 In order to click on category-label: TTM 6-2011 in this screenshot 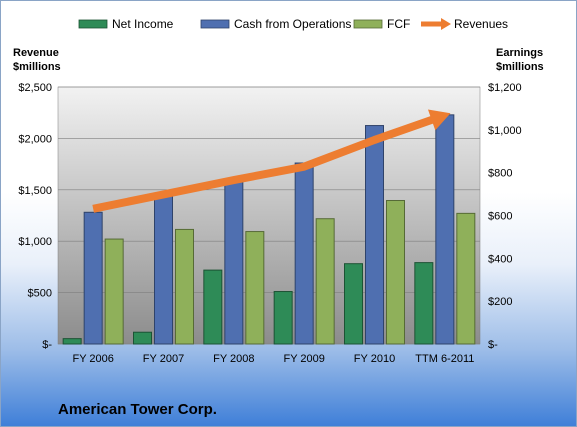, I will do `click(444, 359)`.